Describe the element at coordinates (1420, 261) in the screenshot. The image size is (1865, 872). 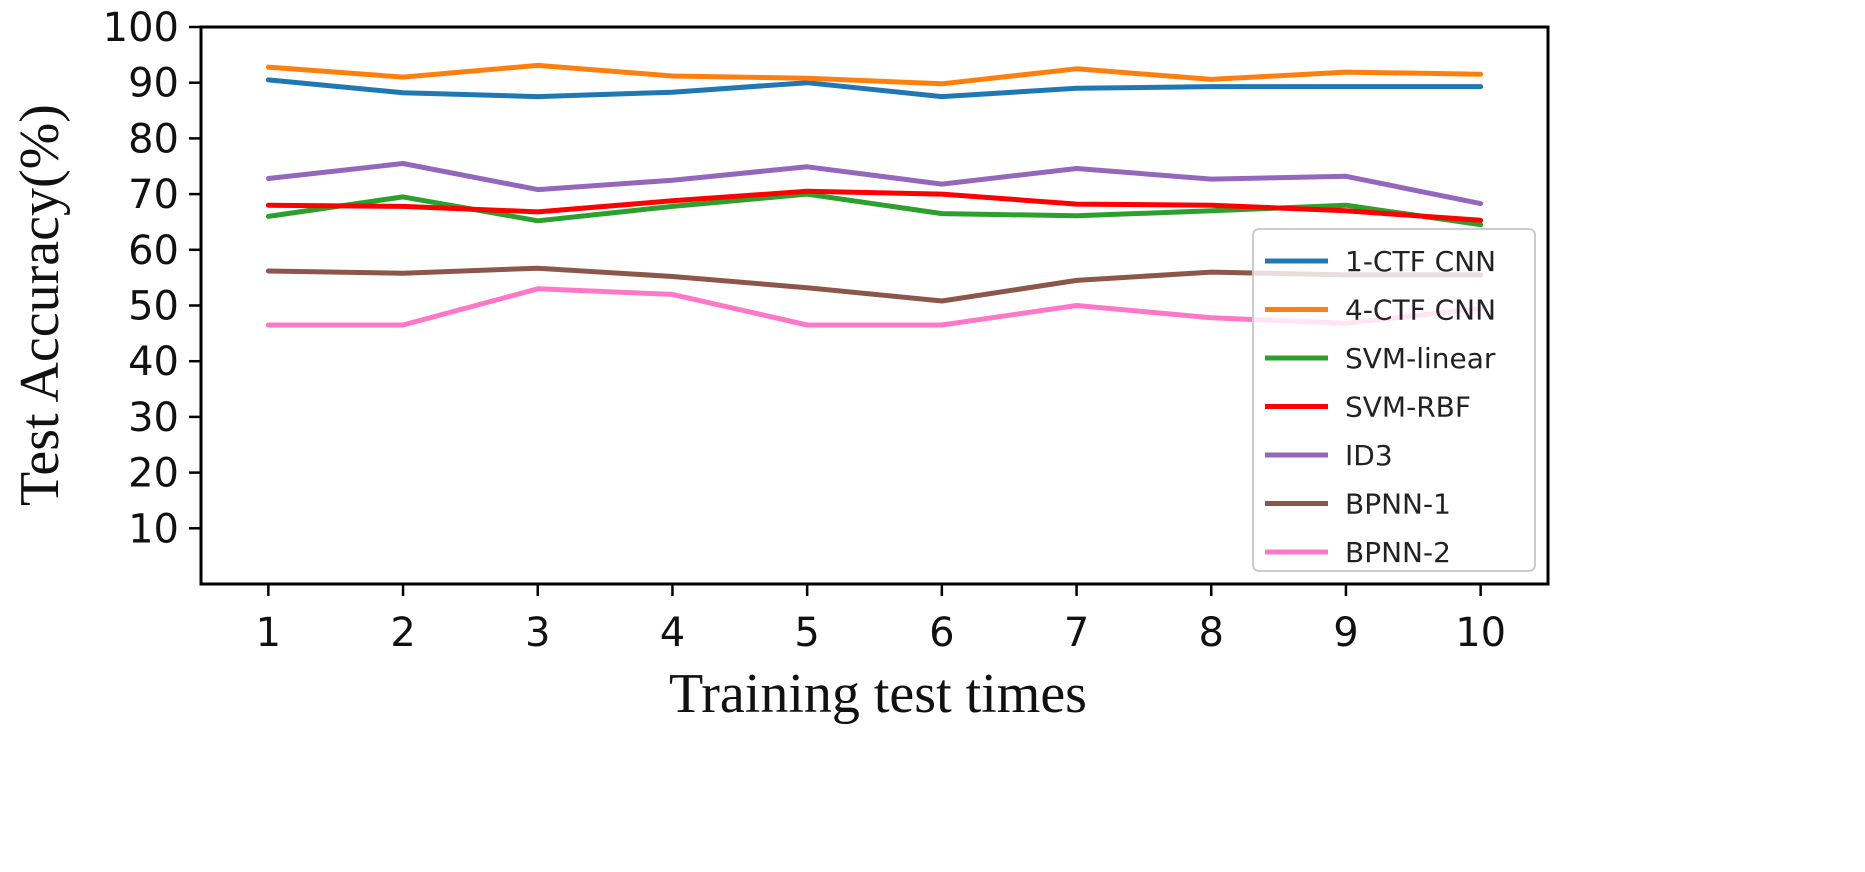
I see `legend-label-1-ctf-cnn: 1-CTF CNN` at that location.